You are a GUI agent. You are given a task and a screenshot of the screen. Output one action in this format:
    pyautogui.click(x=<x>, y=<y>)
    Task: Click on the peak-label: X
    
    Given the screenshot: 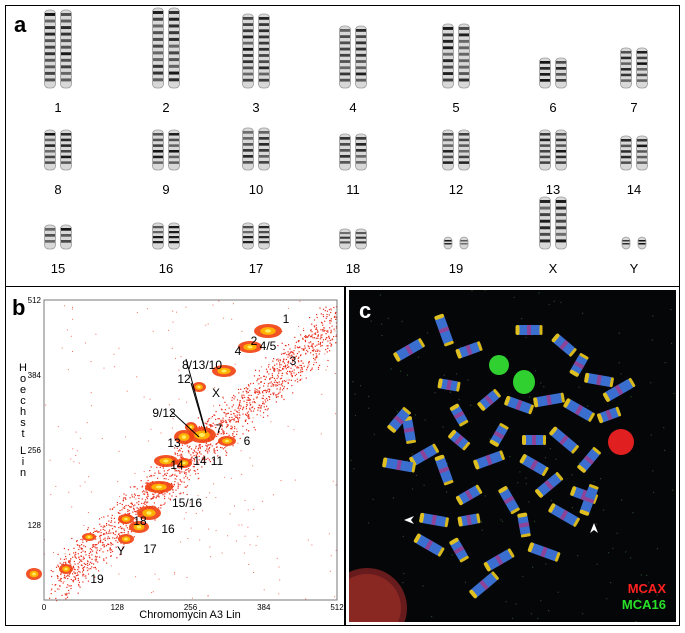 What is the action you would take?
    pyautogui.click(x=216, y=393)
    